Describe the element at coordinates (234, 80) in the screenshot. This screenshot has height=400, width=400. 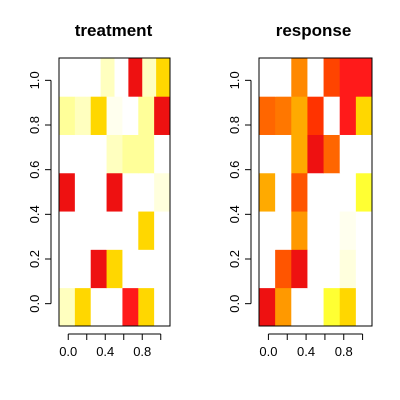
I see `y-tick-label: 1.0` at that location.